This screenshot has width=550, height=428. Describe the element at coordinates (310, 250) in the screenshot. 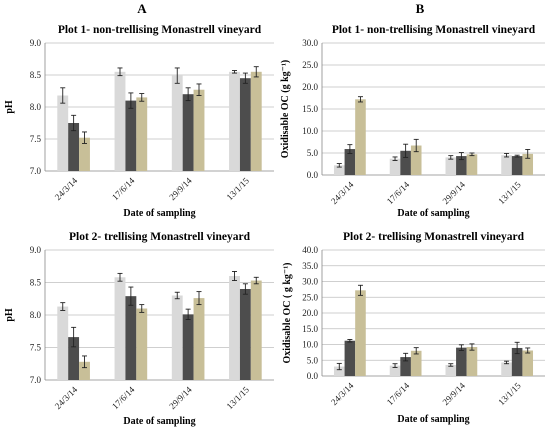

I see `y-tick-label: 40.0` at that location.